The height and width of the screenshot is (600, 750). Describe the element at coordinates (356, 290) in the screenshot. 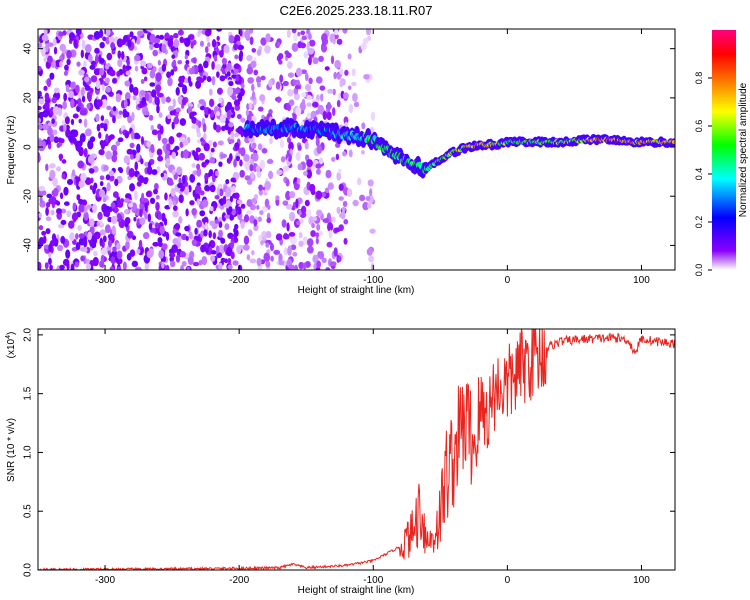

I see `spectrogram-x-label: Height of straight line (km)` at that location.